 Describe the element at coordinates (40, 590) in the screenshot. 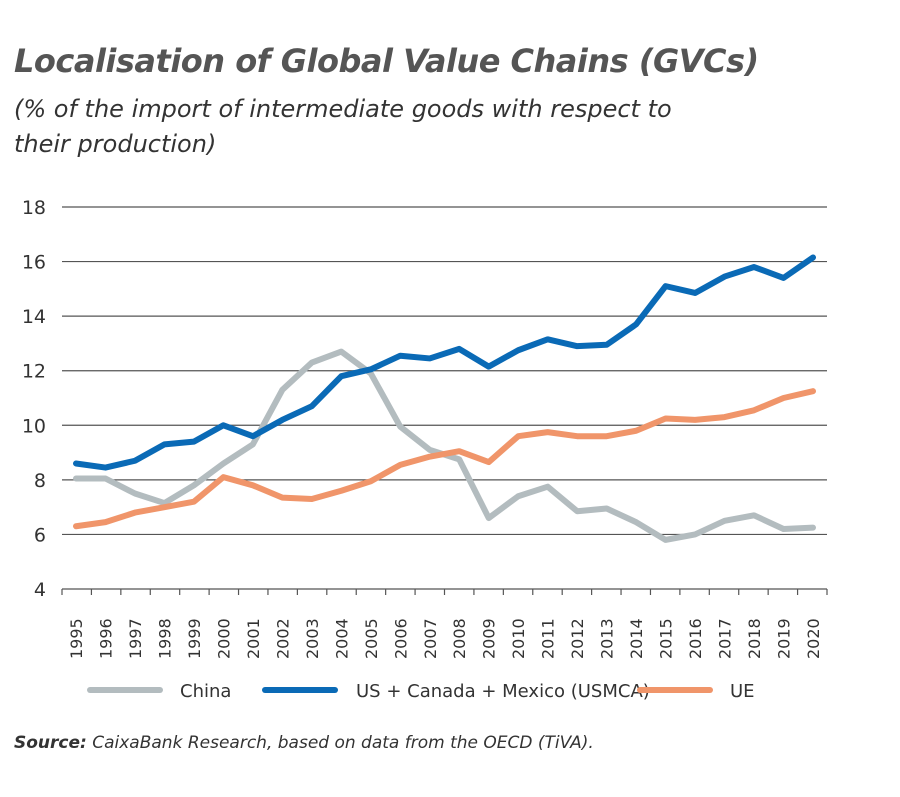

I see `y-tick-label: 4` at that location.